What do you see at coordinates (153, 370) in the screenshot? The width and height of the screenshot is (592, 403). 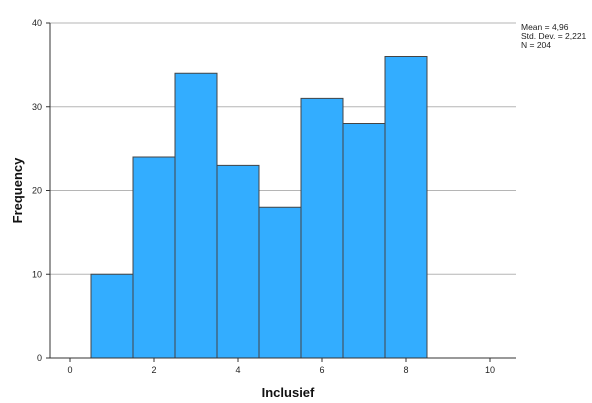 I see `x-tick-label-2: 2` at bounding box center [153, 370].